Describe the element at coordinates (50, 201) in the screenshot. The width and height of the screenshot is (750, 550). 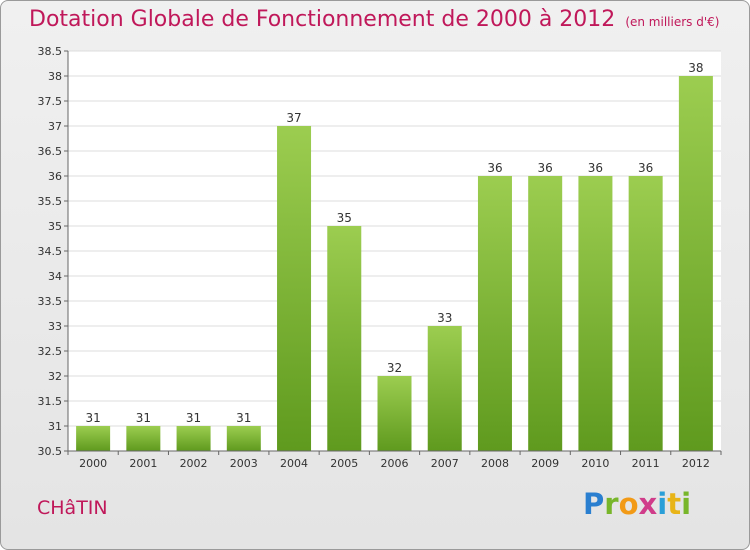
I see `y-tick-label: 35.5` at that location.